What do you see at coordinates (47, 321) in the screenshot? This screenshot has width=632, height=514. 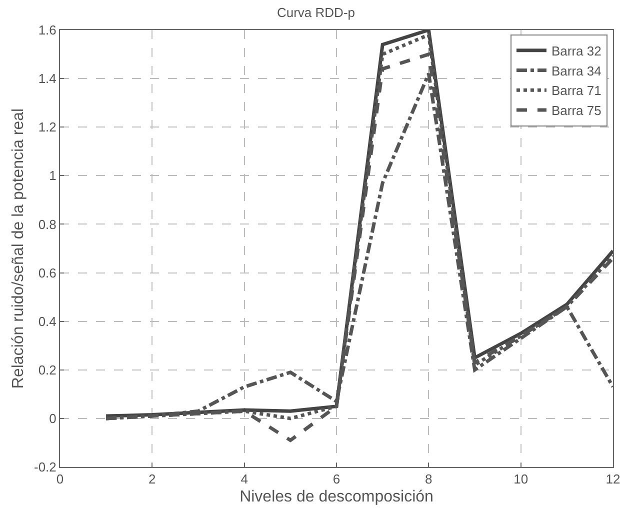 I see `y-tick-label: 0.4` at bounding box center [47, 321].